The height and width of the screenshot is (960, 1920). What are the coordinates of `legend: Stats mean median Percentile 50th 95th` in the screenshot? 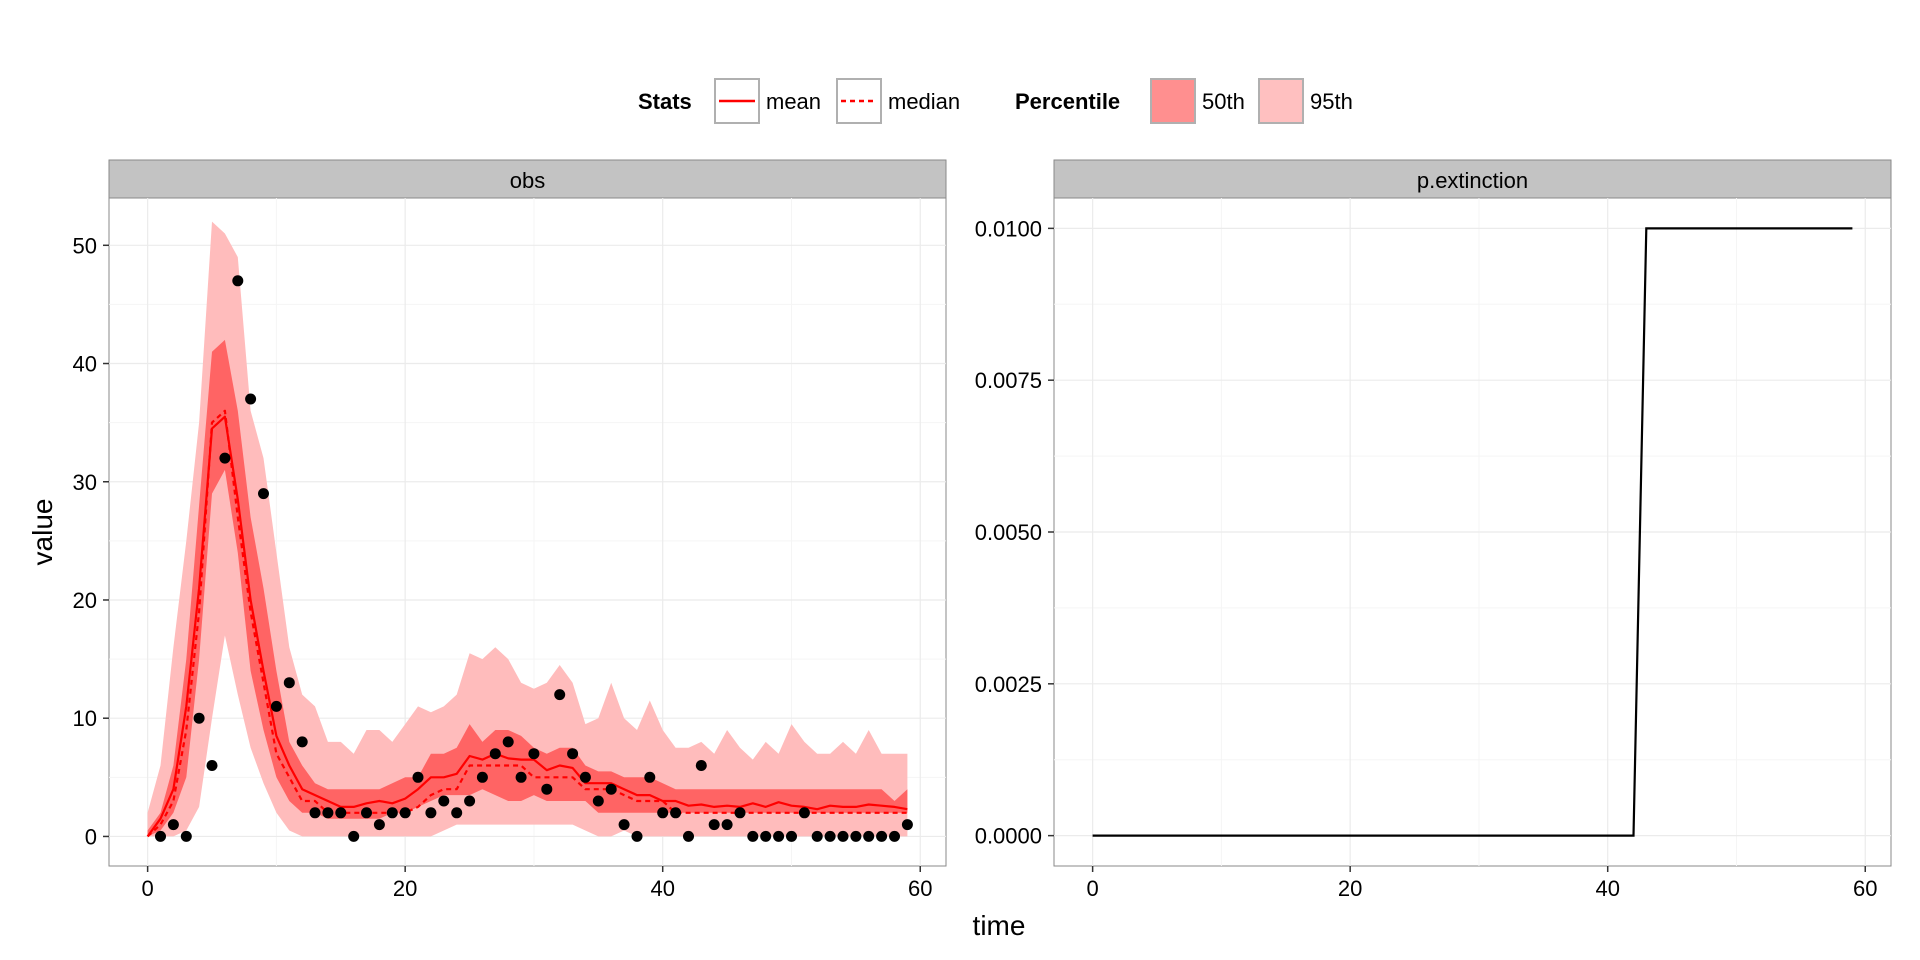 It's located at (995, 101).